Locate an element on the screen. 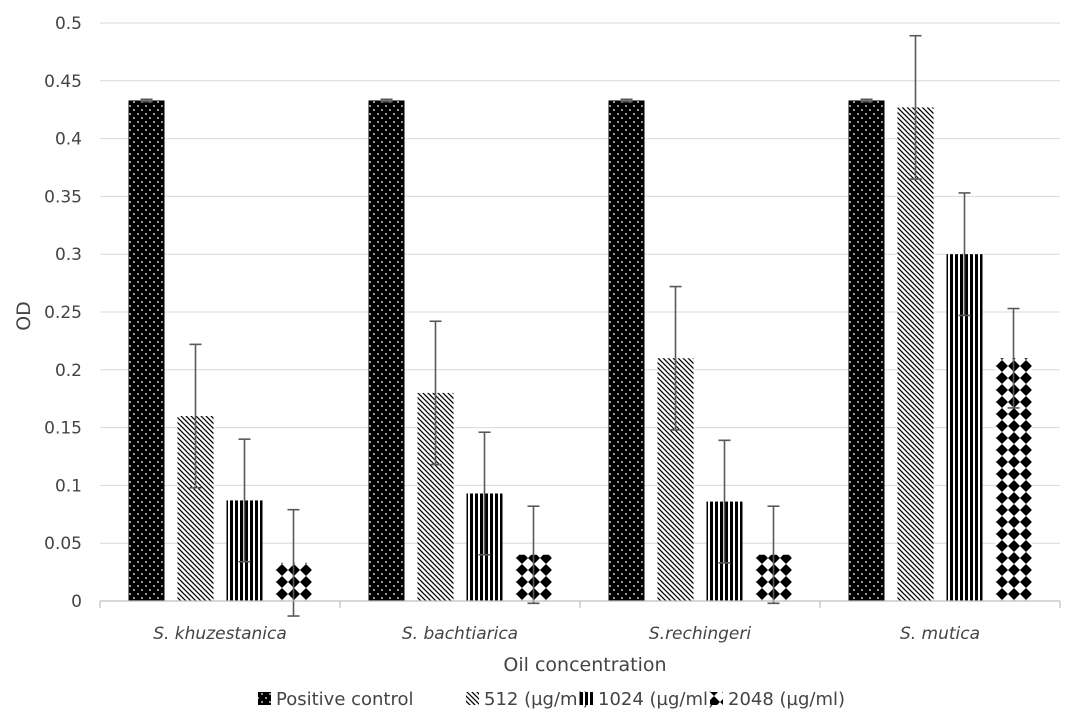  legend-label: 2048 (µg/ml) is located at coordinates (786, 699).